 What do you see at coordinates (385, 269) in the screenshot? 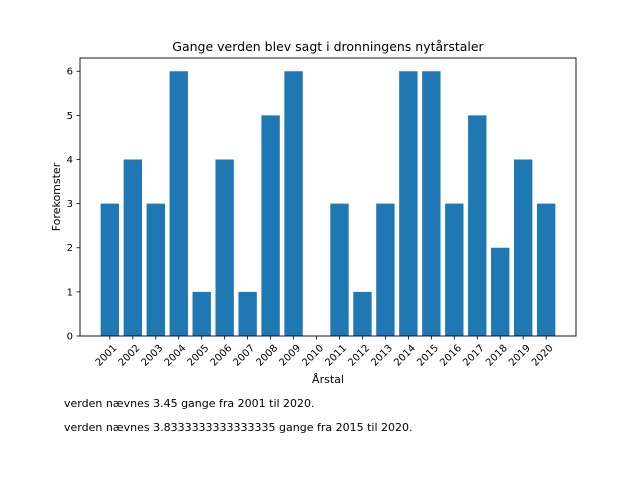
I see `bar-2013` at bounding box center [385, 269].